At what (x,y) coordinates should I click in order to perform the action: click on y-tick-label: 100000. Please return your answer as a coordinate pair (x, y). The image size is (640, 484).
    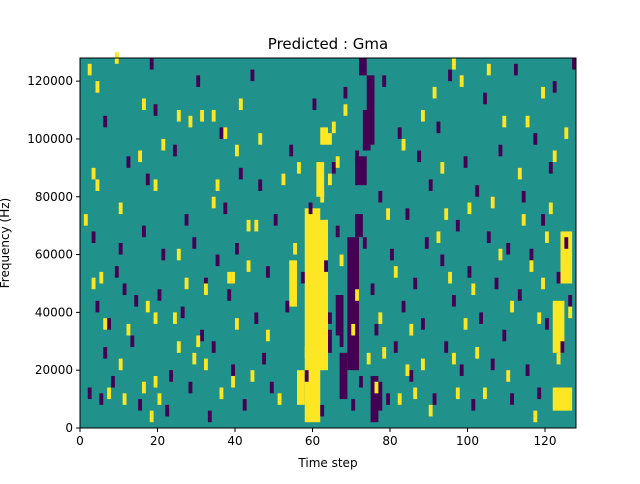
    Looking at the image, I should click on (50, 139).